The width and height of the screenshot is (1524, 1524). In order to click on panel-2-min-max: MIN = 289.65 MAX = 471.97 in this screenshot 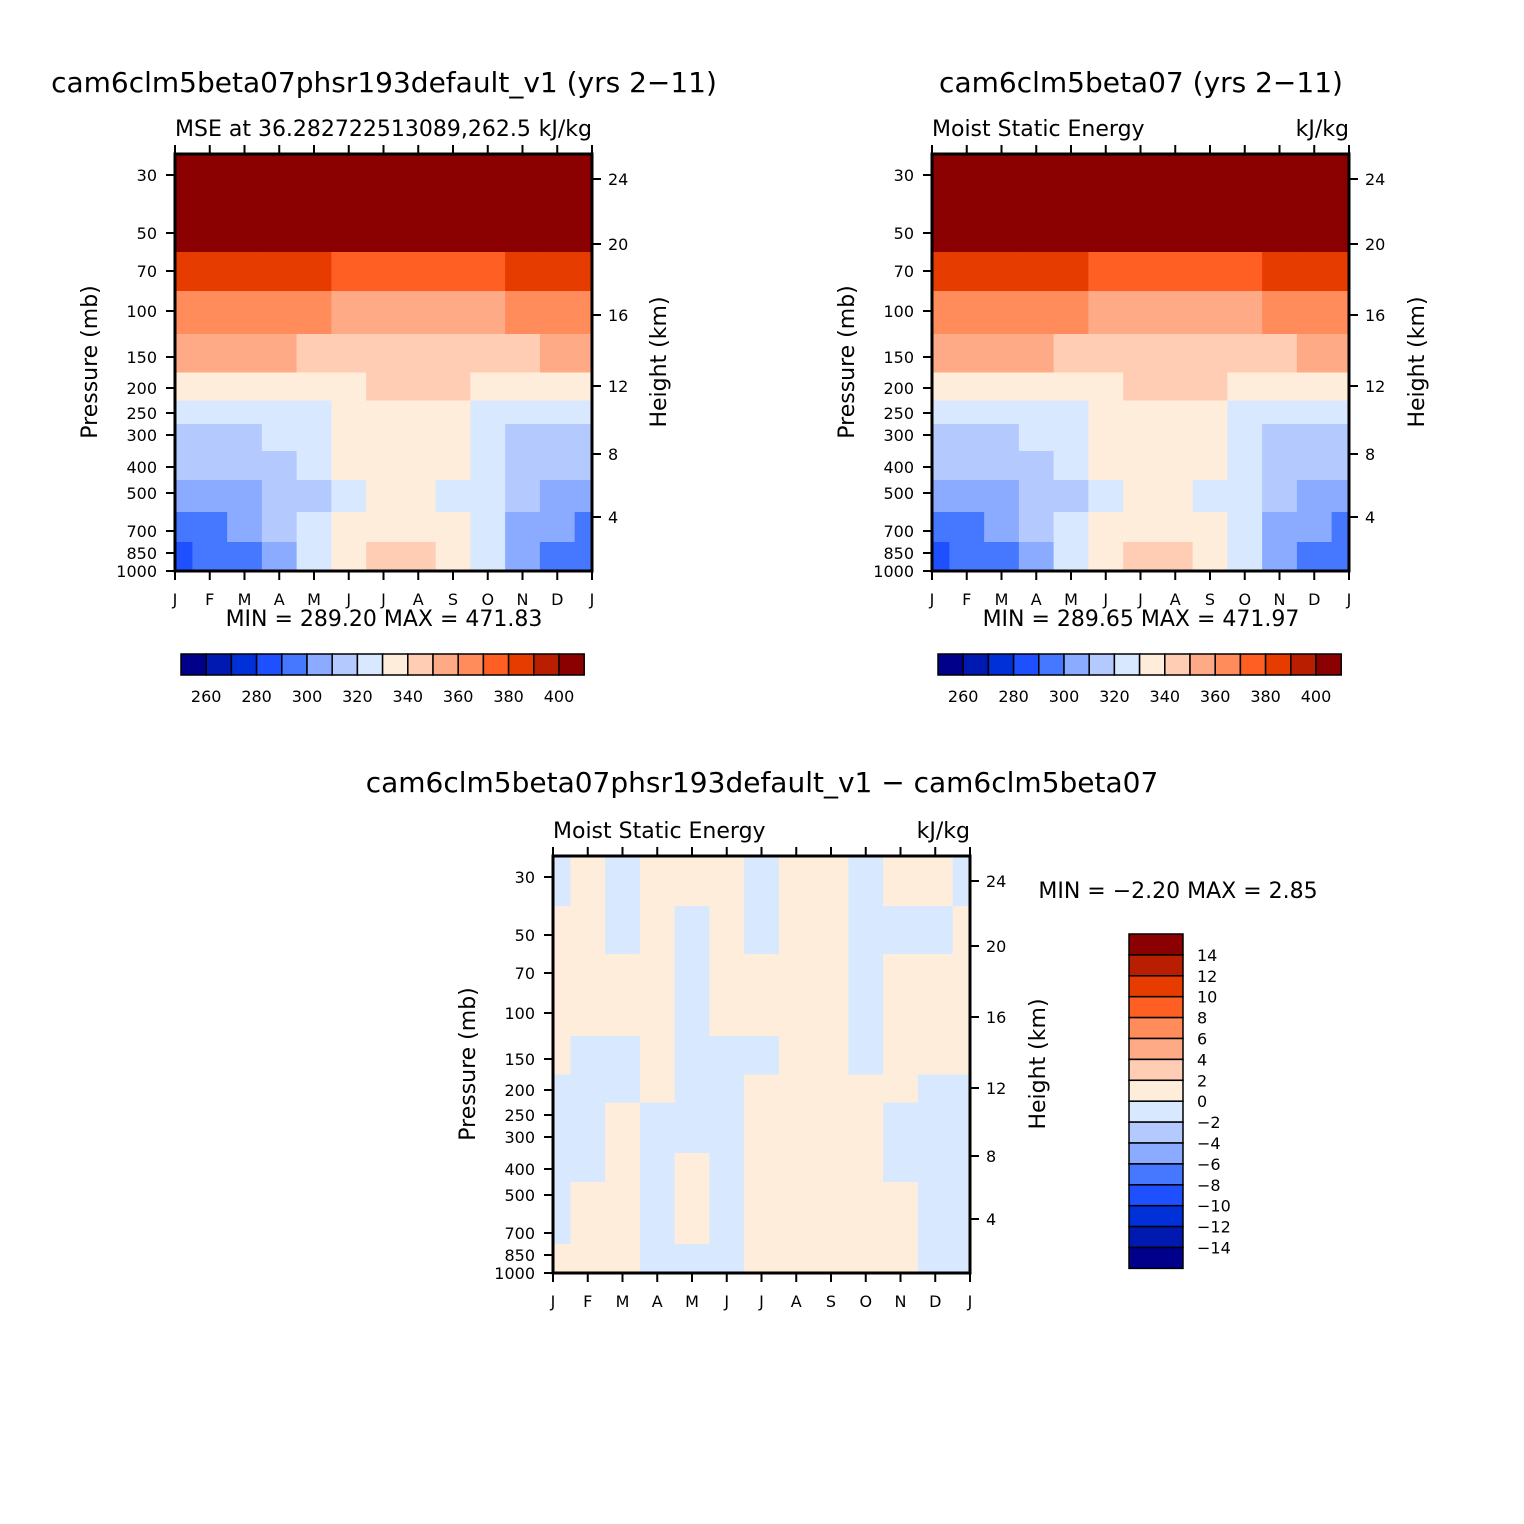, I will do `click(1141, 619)`.